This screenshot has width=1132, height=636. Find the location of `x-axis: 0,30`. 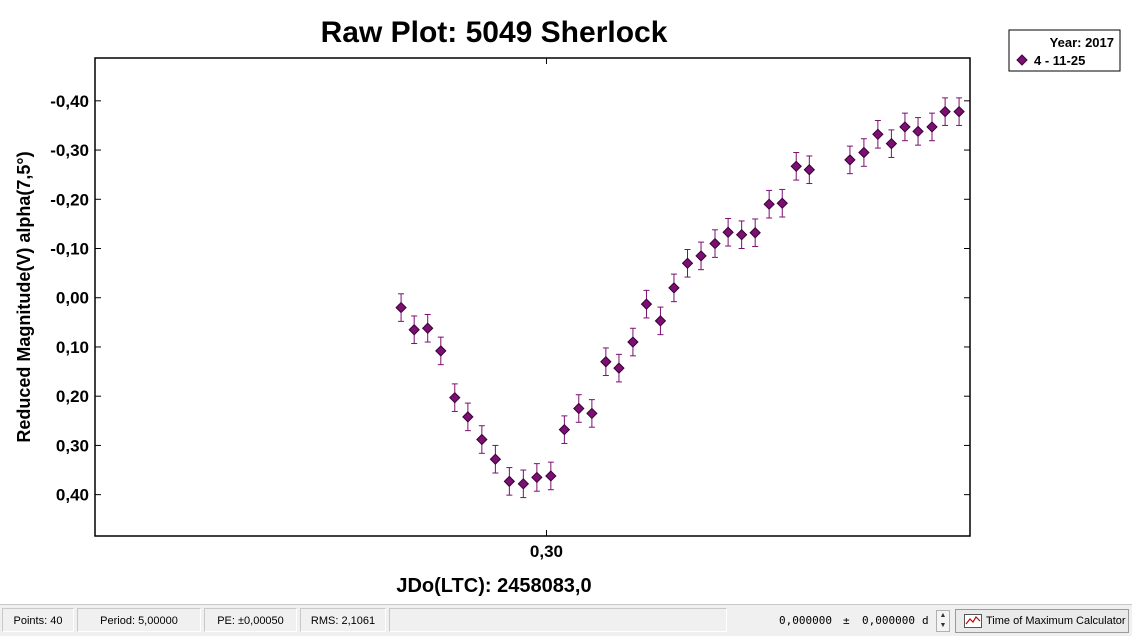

x-axis: 0,30 is located at coordinates (546, 309).